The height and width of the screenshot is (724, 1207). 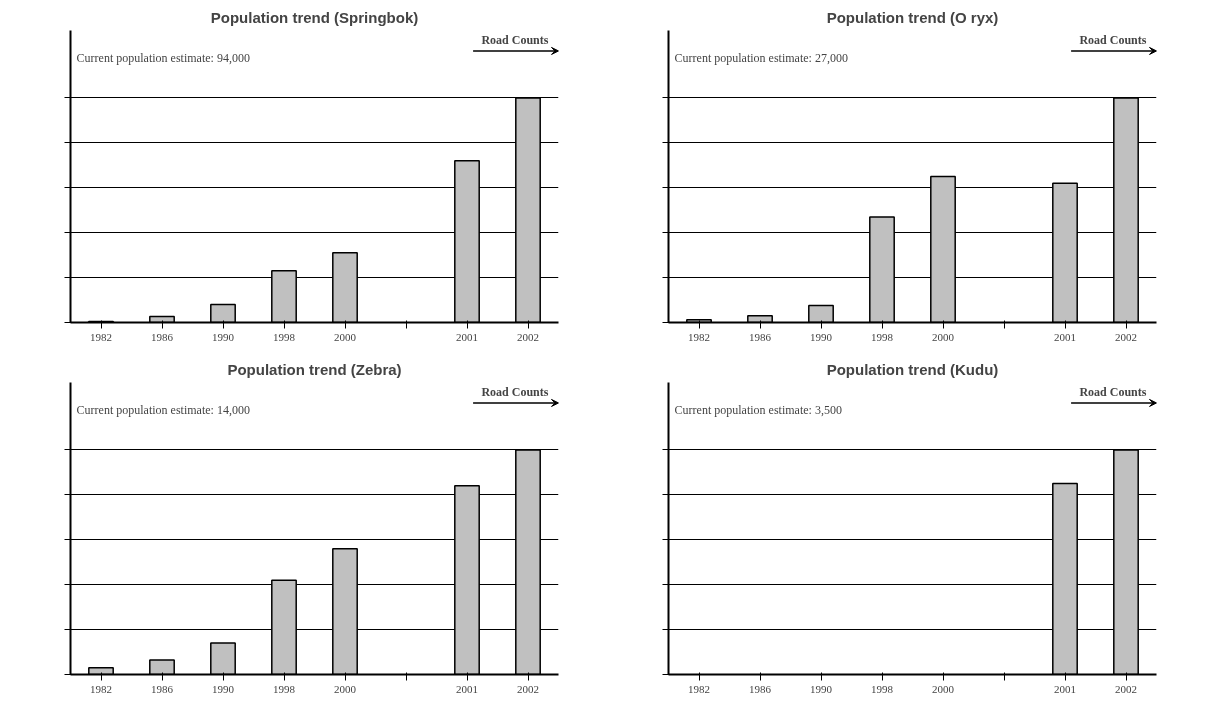 I want to click on text: Current population estimate: 94,000, so click(x=163, y=57).